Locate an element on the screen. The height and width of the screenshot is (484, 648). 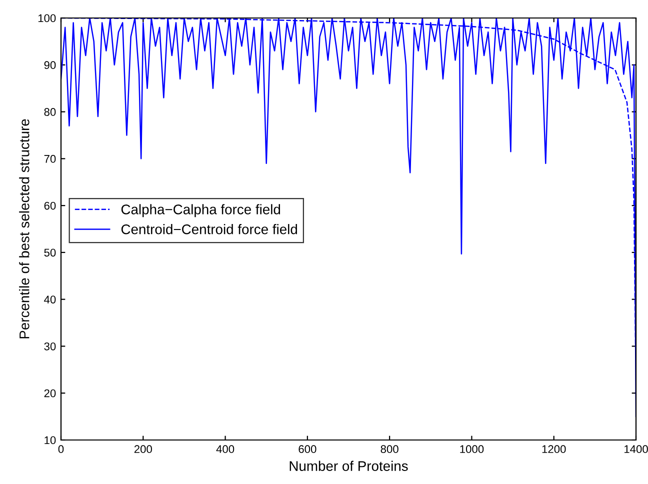
y-tick-label: 60 is located at coordinates (50, 206).